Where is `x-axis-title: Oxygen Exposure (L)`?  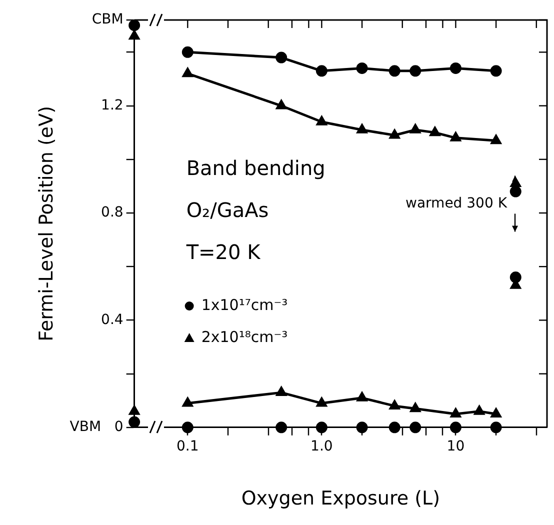
x-axis-title: Oxygen Exposure (L) is located at coordinates (340, 499).